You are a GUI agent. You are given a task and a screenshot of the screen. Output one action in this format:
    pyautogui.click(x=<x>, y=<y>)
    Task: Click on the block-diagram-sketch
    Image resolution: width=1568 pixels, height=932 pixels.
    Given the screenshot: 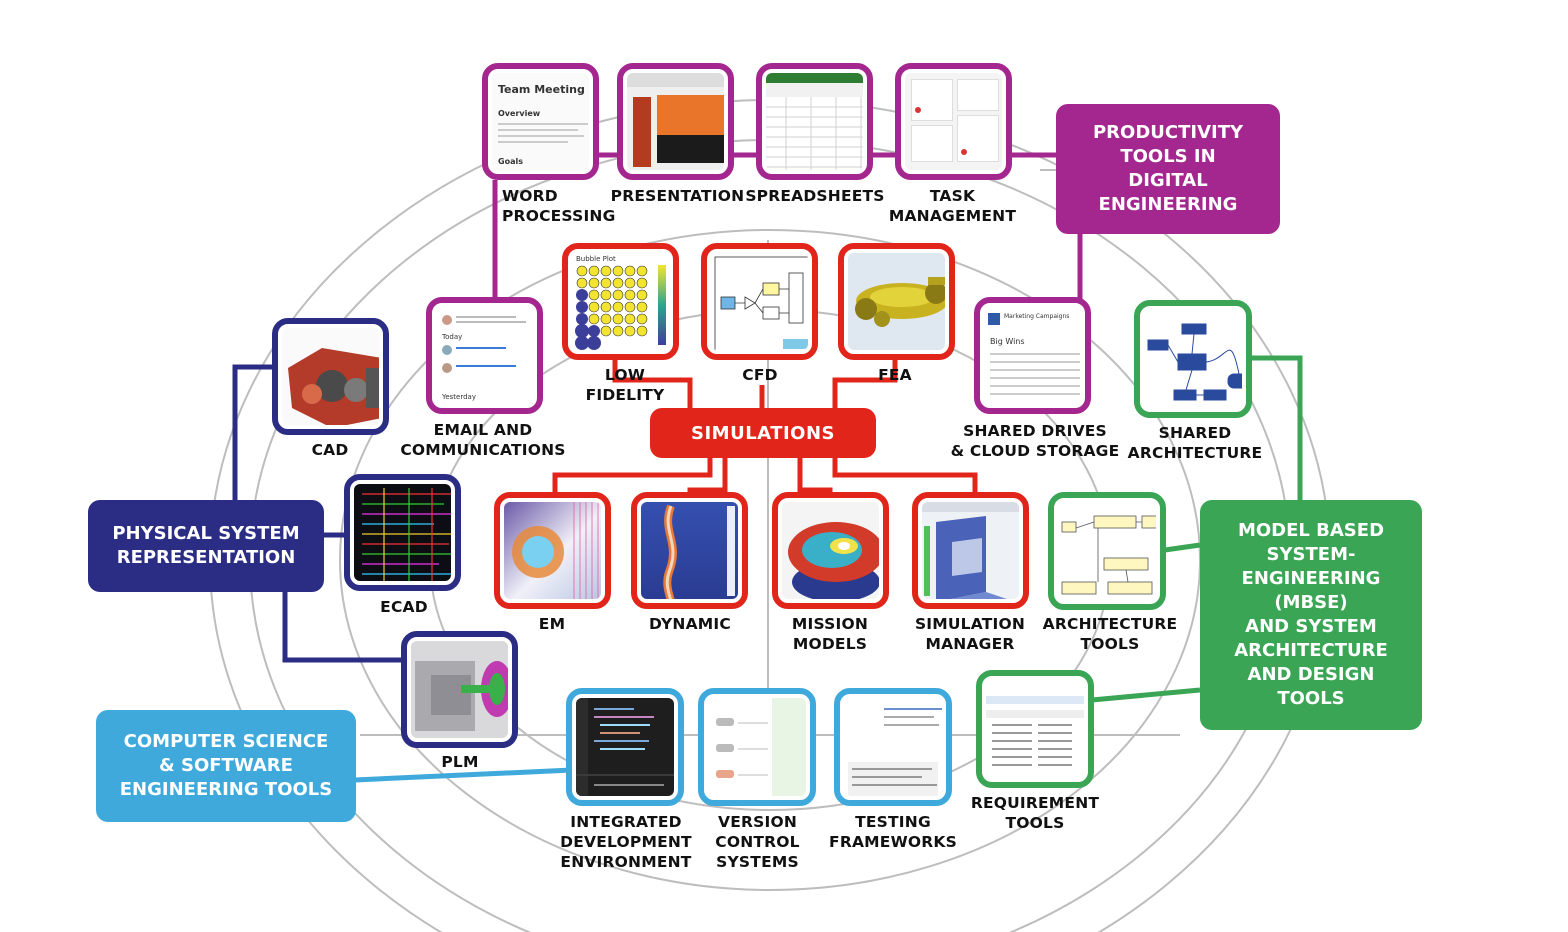 What is the action you would take?
    pyautogui.click(x=761, y=303)
    